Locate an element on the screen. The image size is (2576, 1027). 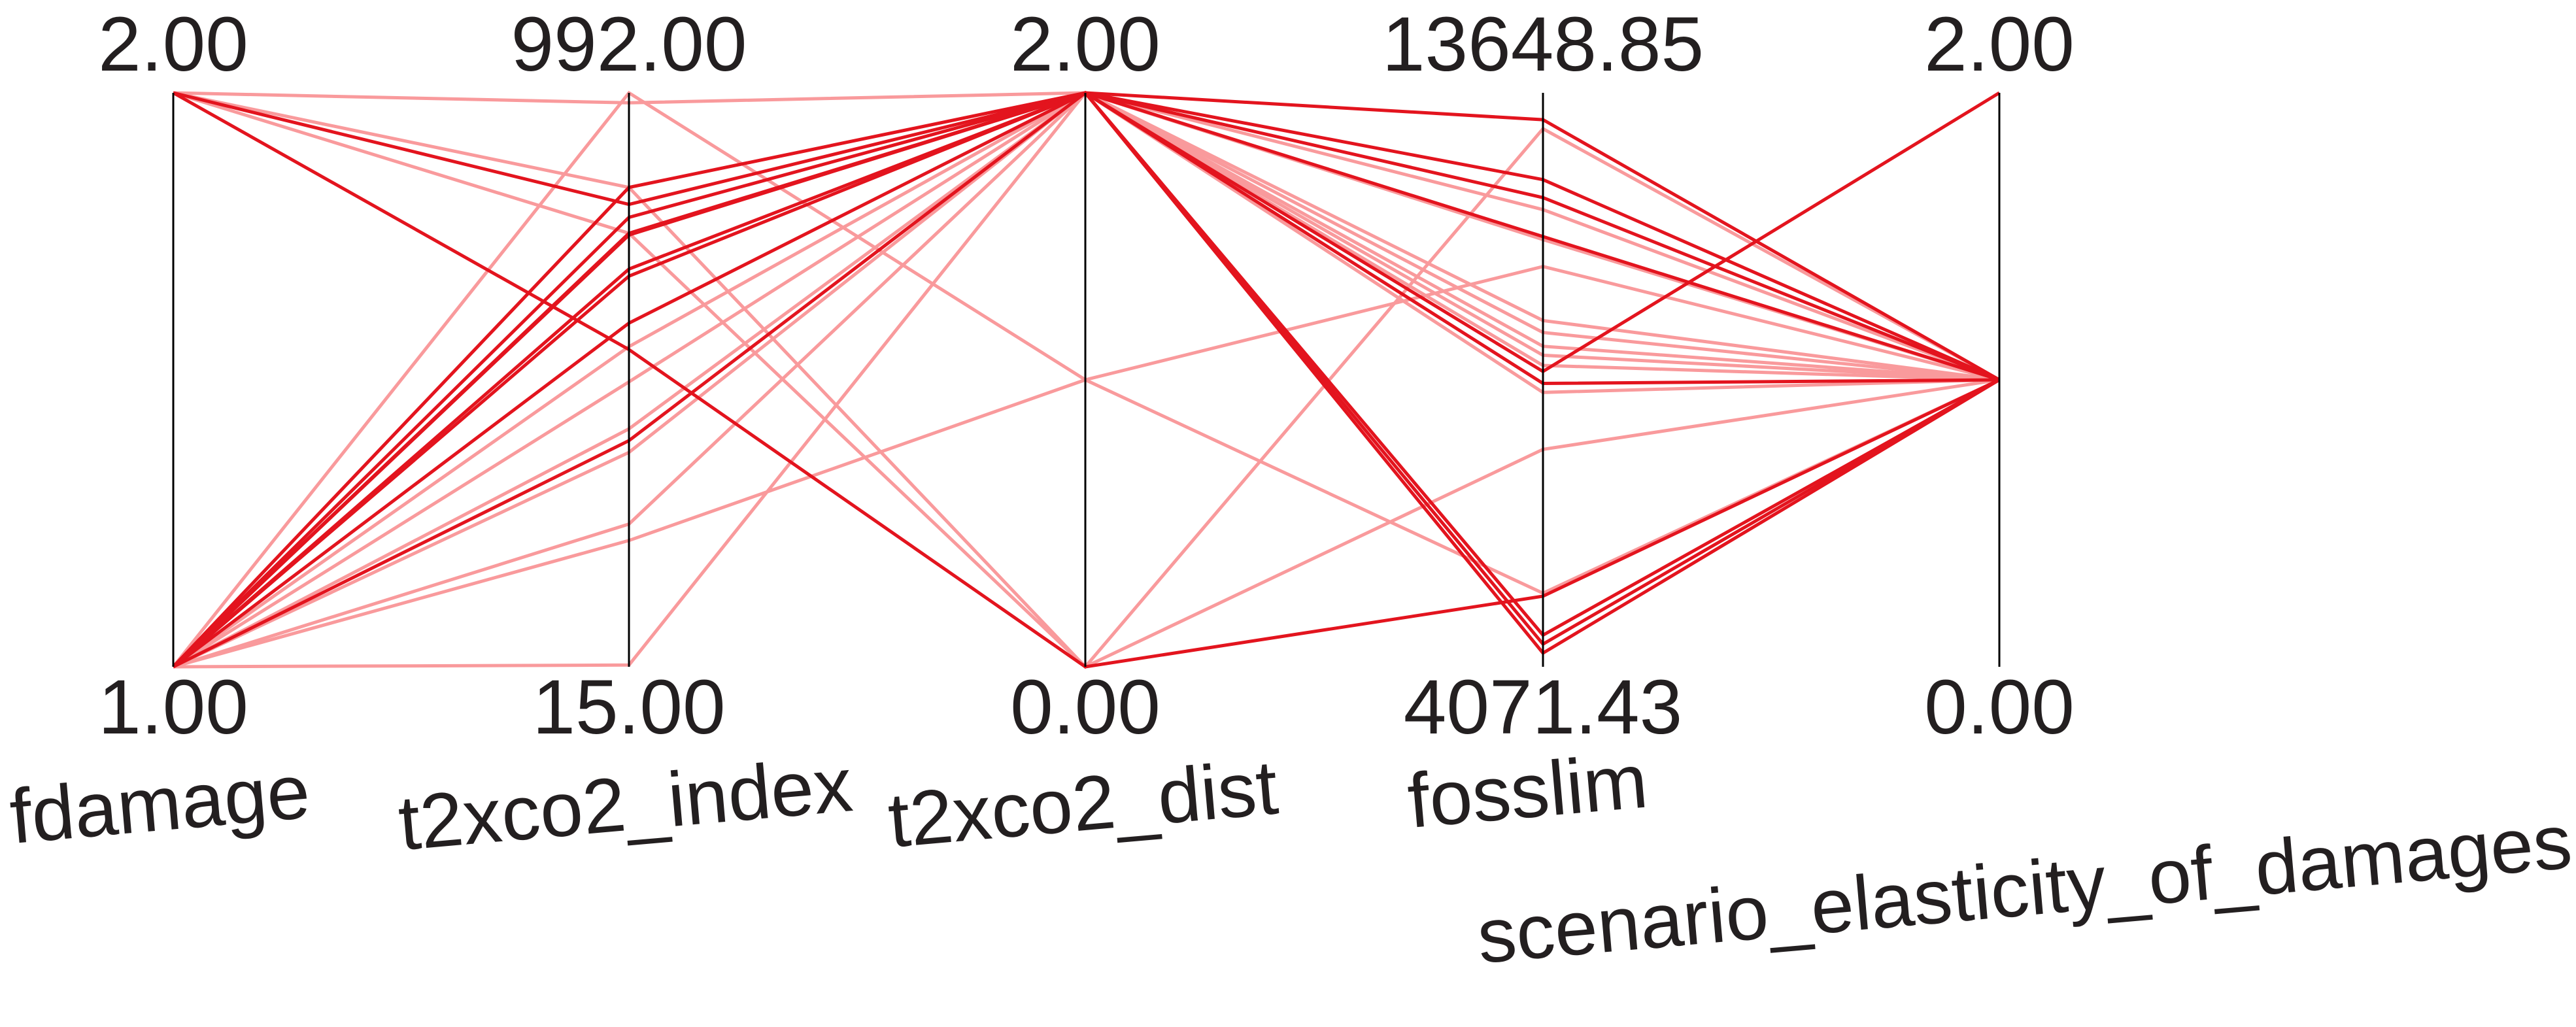
axis-min-label-t2xco2_index: 15.00 is located at coordinates (628, 707).